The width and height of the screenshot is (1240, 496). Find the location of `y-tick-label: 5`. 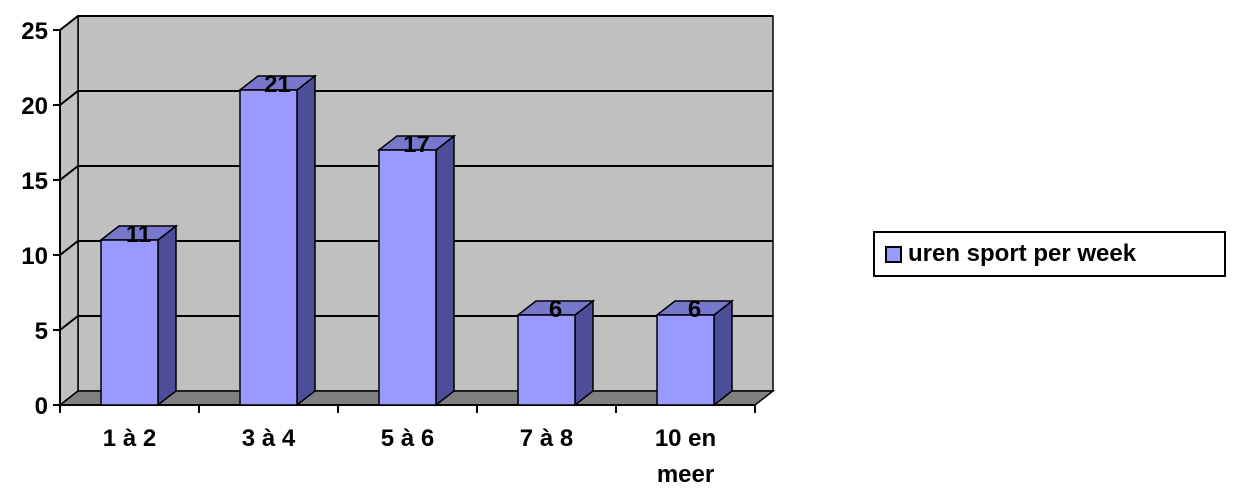

y-tick-label: 5 is located at coordinates (41, 331).